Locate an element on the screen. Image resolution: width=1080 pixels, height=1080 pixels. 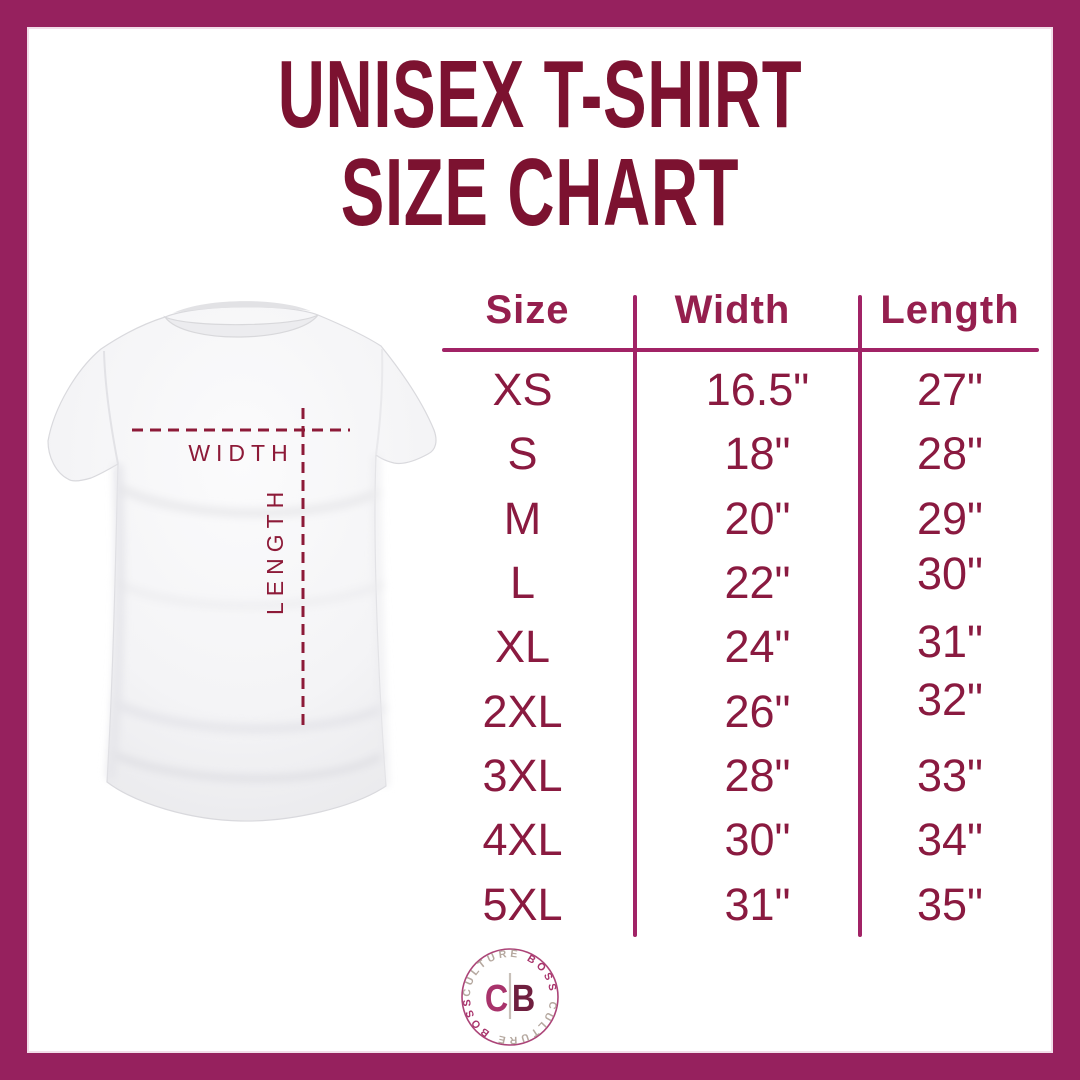
table-row: XS 16.5" 27" is located at coordinates (741, 390).